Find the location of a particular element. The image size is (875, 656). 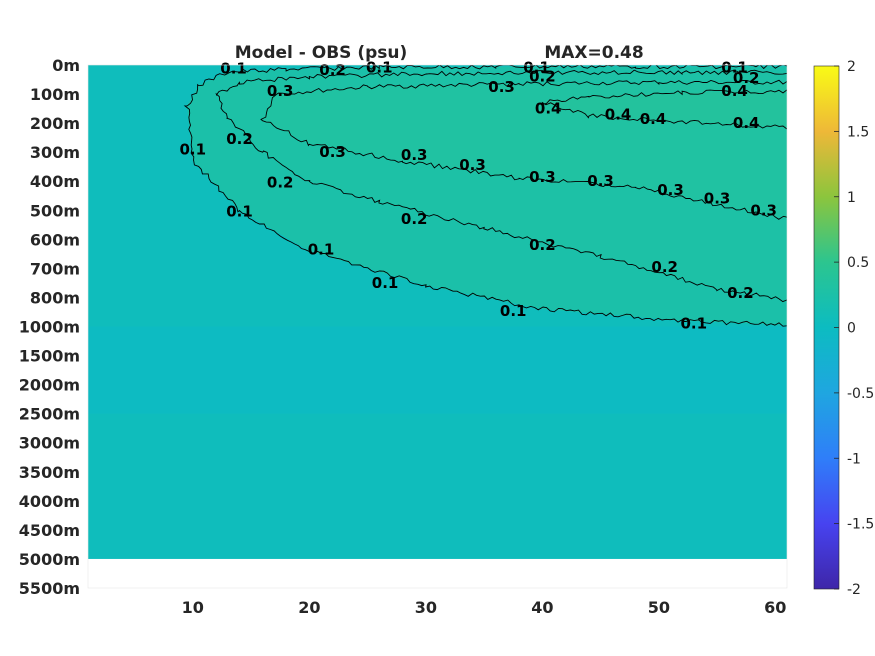

y-tick-label: 400m is located at coordinates (55, 181).